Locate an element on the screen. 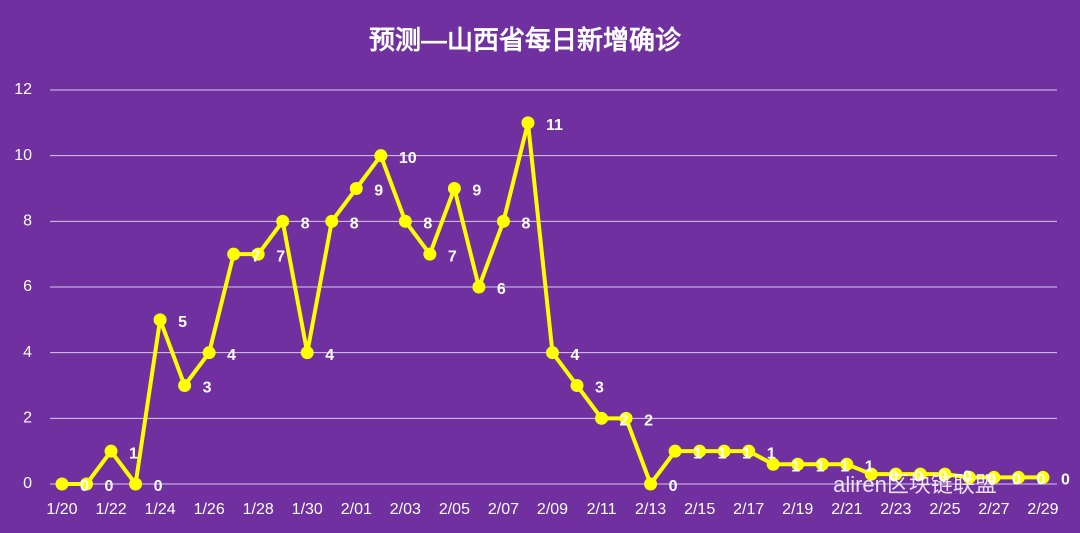  x-tick-label: 1/20 is located at coordinates (61, 509).